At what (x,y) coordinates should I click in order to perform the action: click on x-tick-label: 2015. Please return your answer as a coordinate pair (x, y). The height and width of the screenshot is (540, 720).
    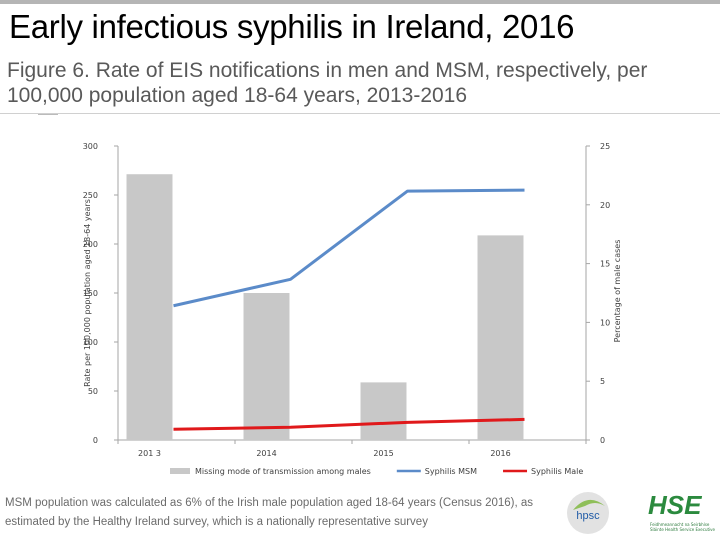
    Looking at the image, I should click on (383, 453).